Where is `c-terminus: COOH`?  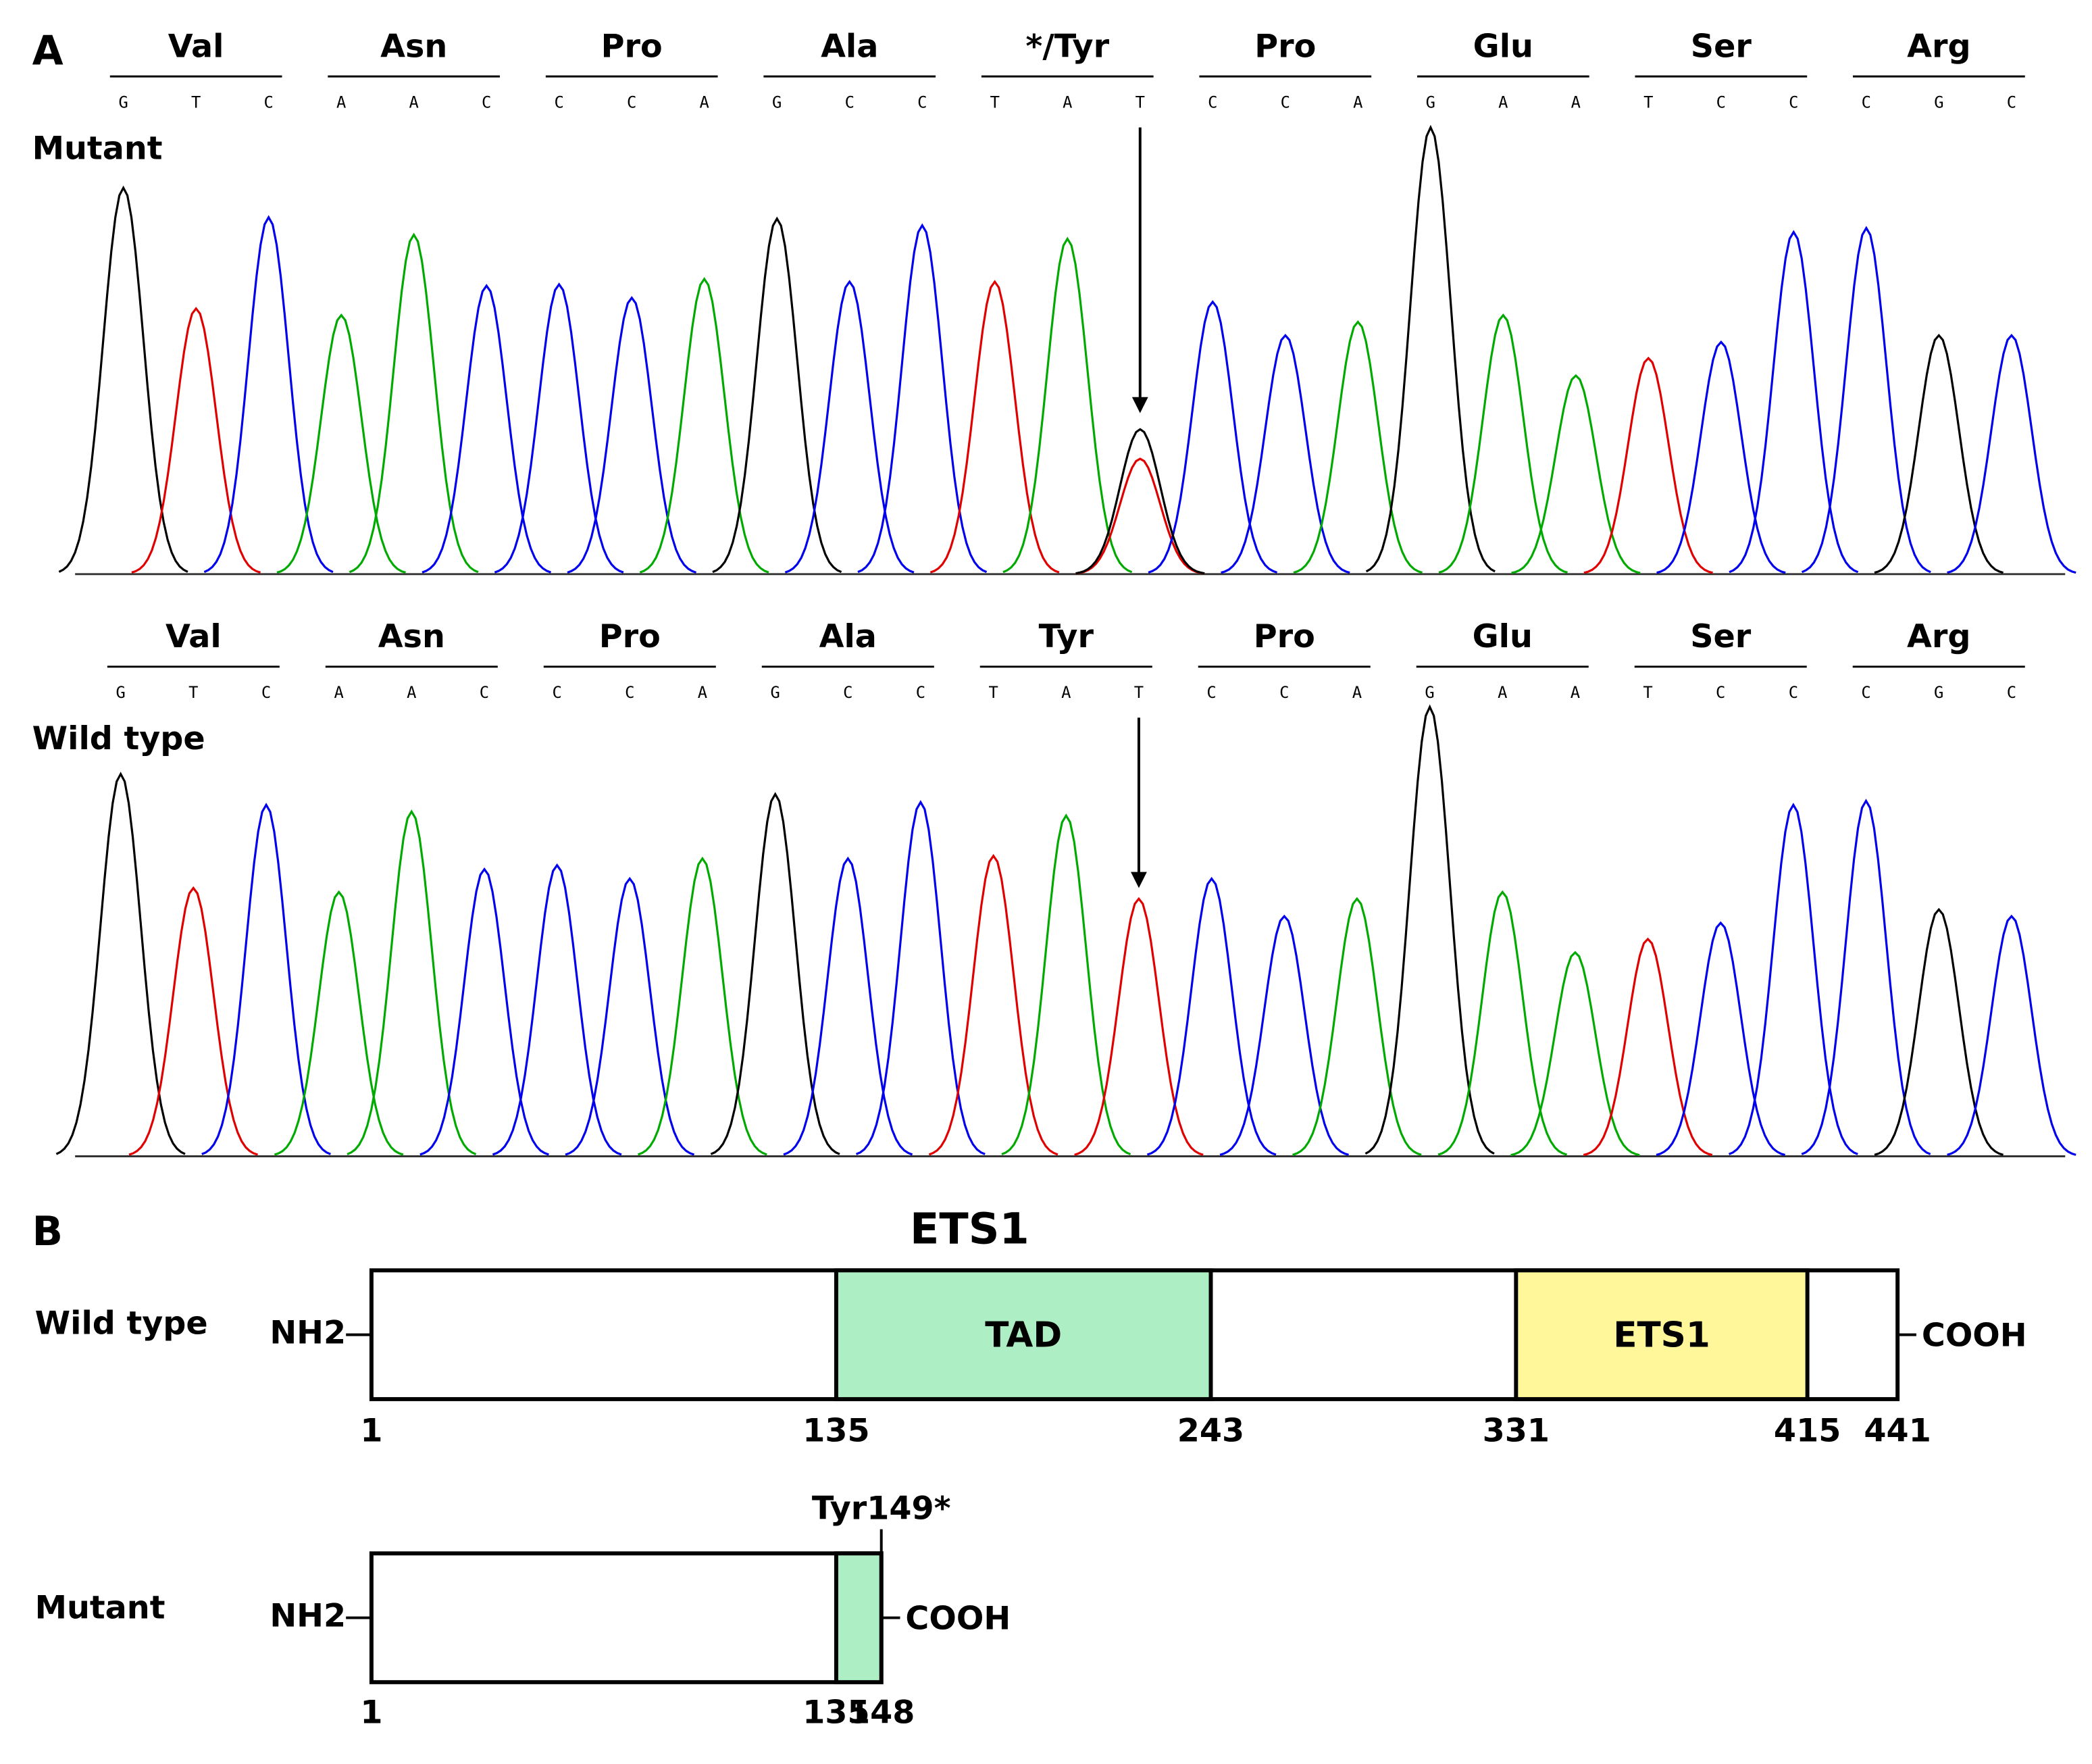 c-terminus: COOH is located at coordinates (1974, 1336).